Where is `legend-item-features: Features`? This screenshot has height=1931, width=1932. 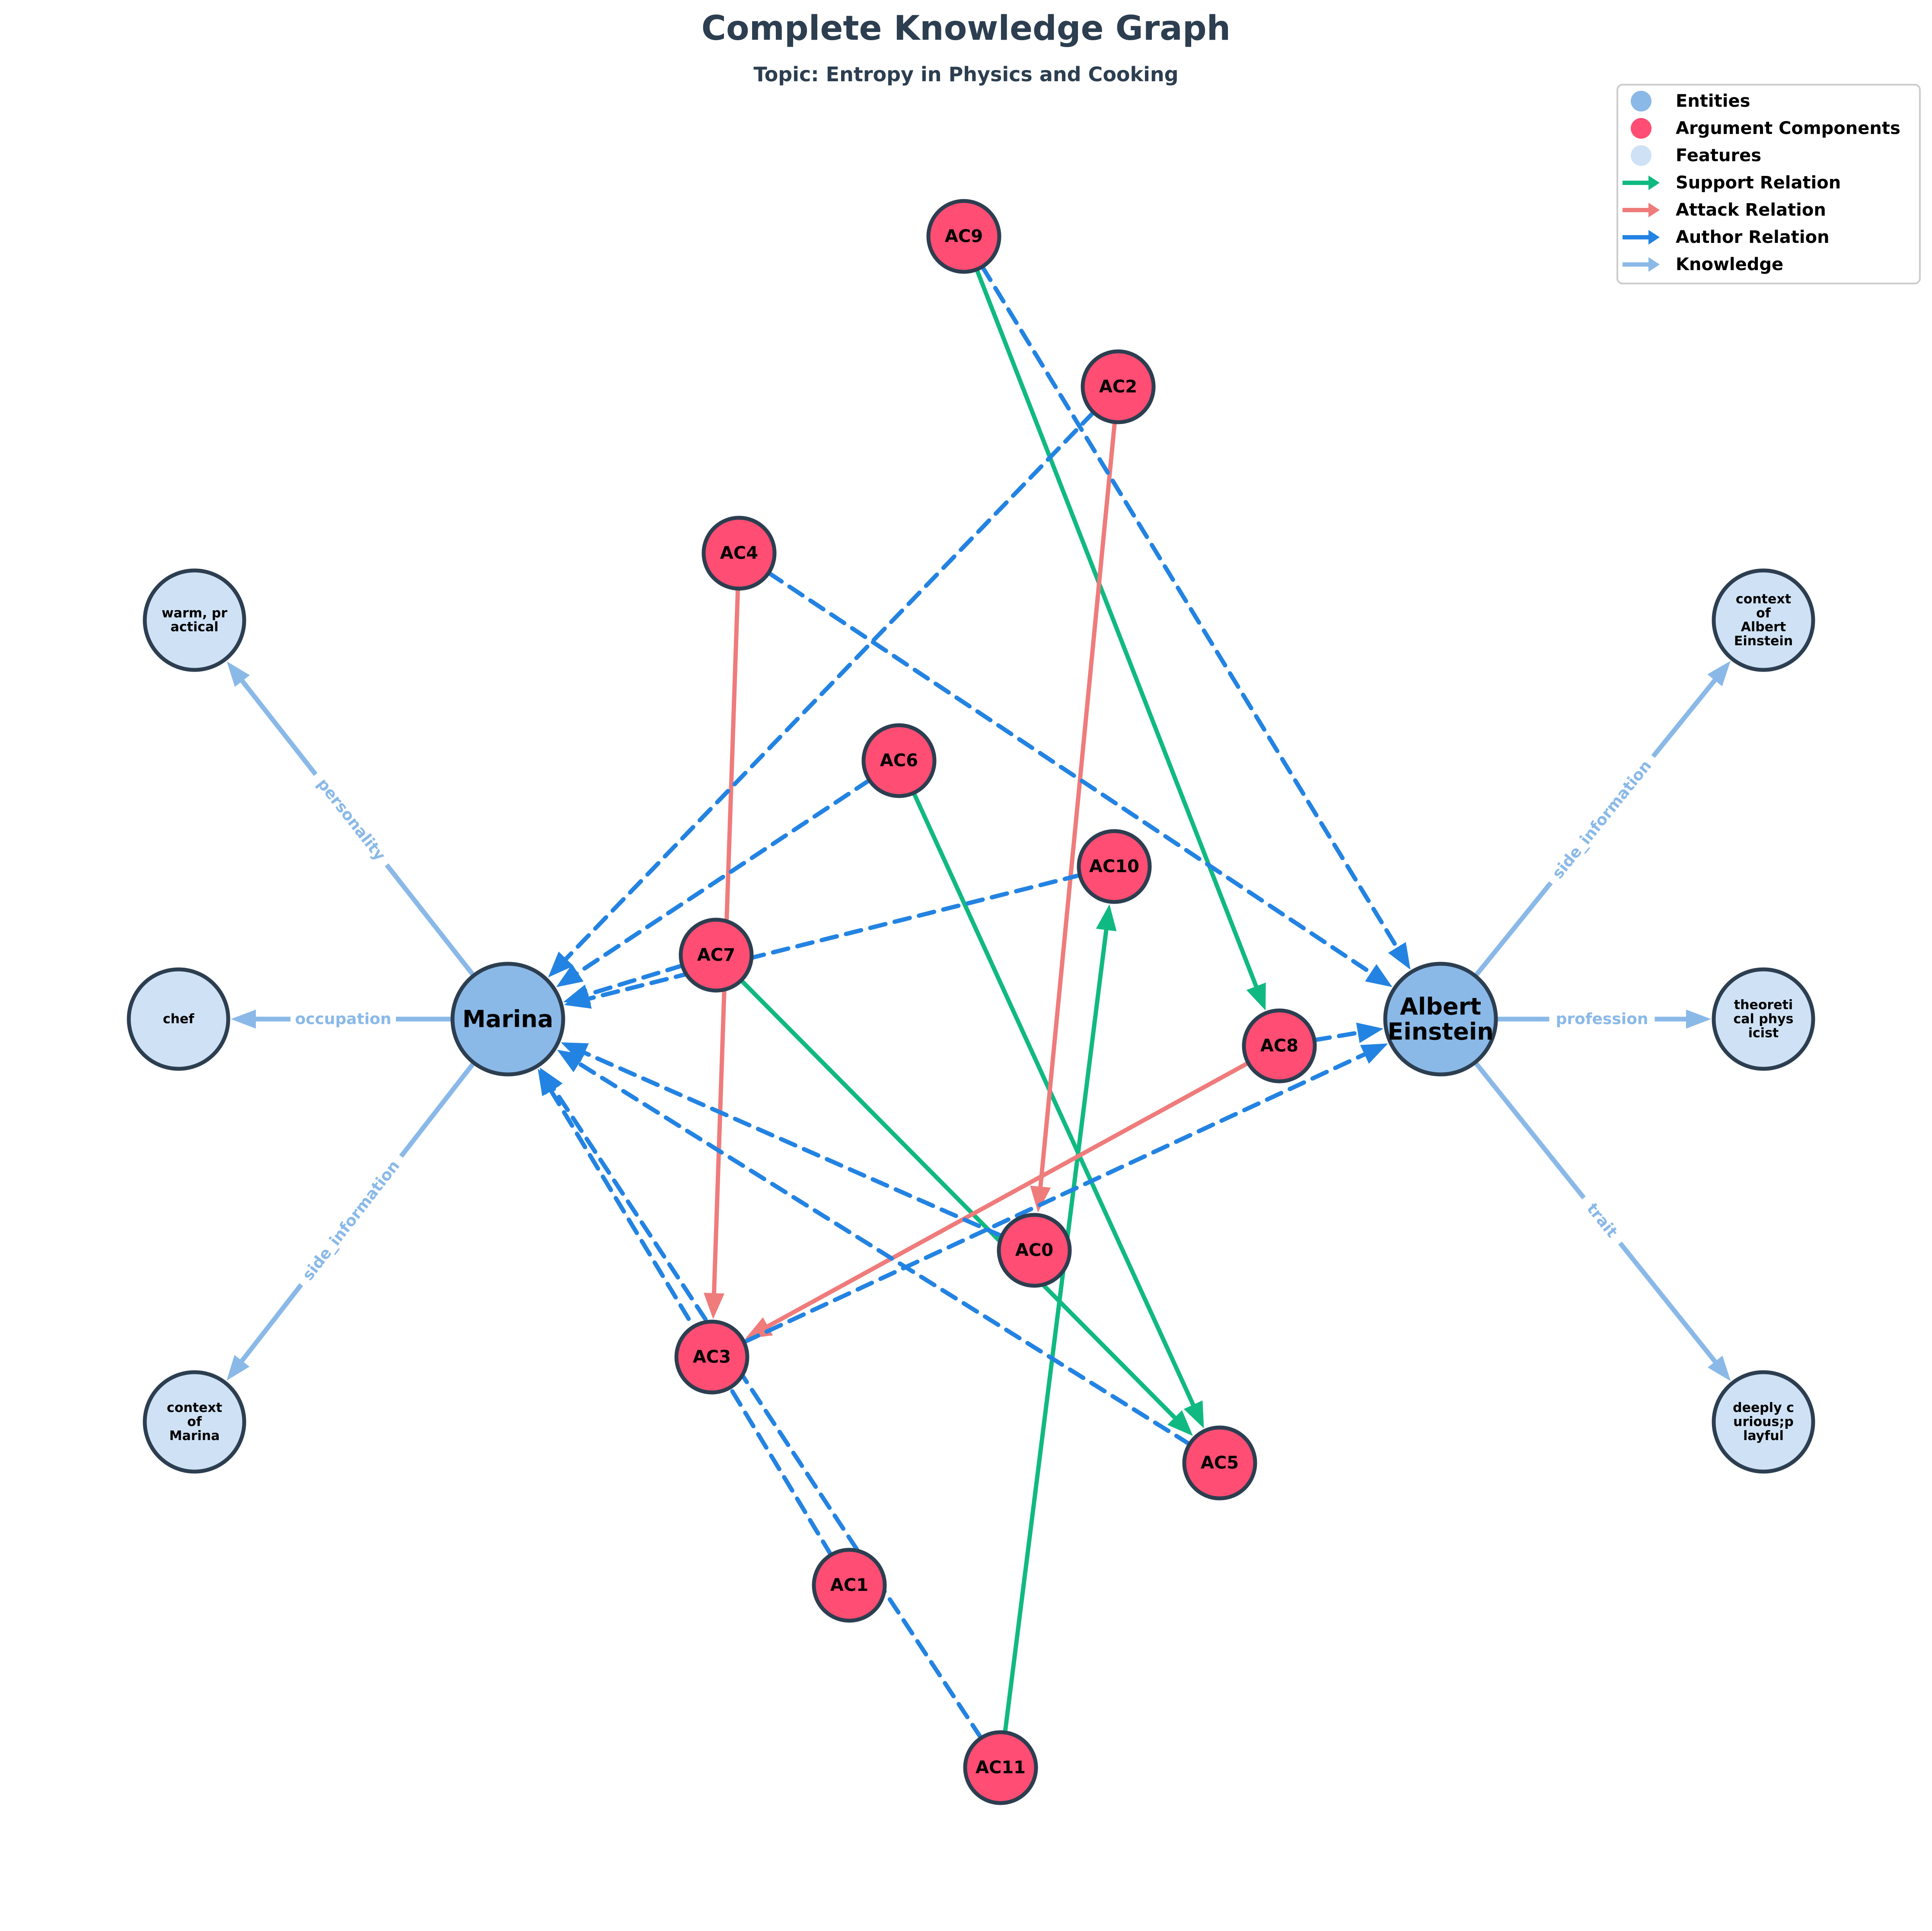
legend-item-features: Features is located at coordinates (1696, 155).